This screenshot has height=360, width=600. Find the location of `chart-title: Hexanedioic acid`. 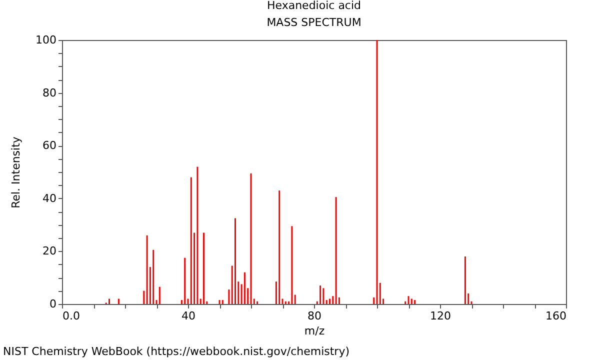

chart-title: Hexanedioic acid is located at coordinates (314, 6).